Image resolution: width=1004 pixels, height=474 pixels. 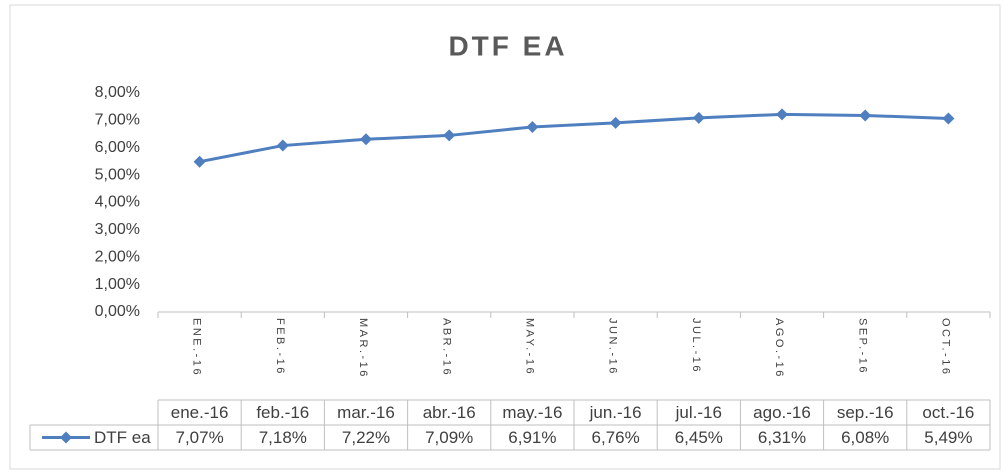 I want to click on y-tick-label: 6,00%, so click(x=117, y=147).